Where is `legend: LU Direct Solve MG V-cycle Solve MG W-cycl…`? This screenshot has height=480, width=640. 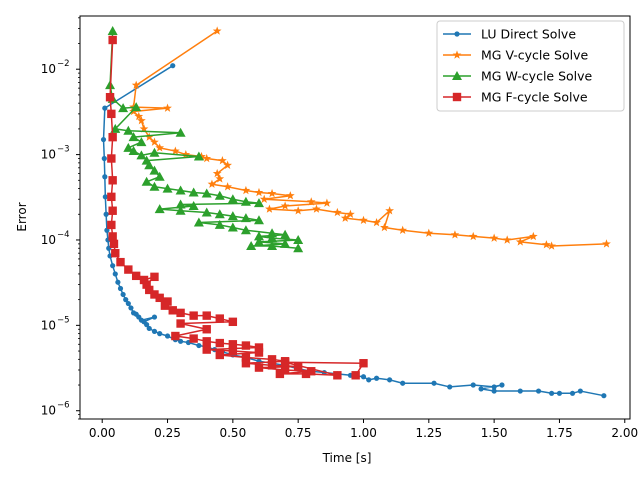 legend: LU Direct Solve MG V-cycle Solve MG W-cycl… is located at coordinates (530, 66).